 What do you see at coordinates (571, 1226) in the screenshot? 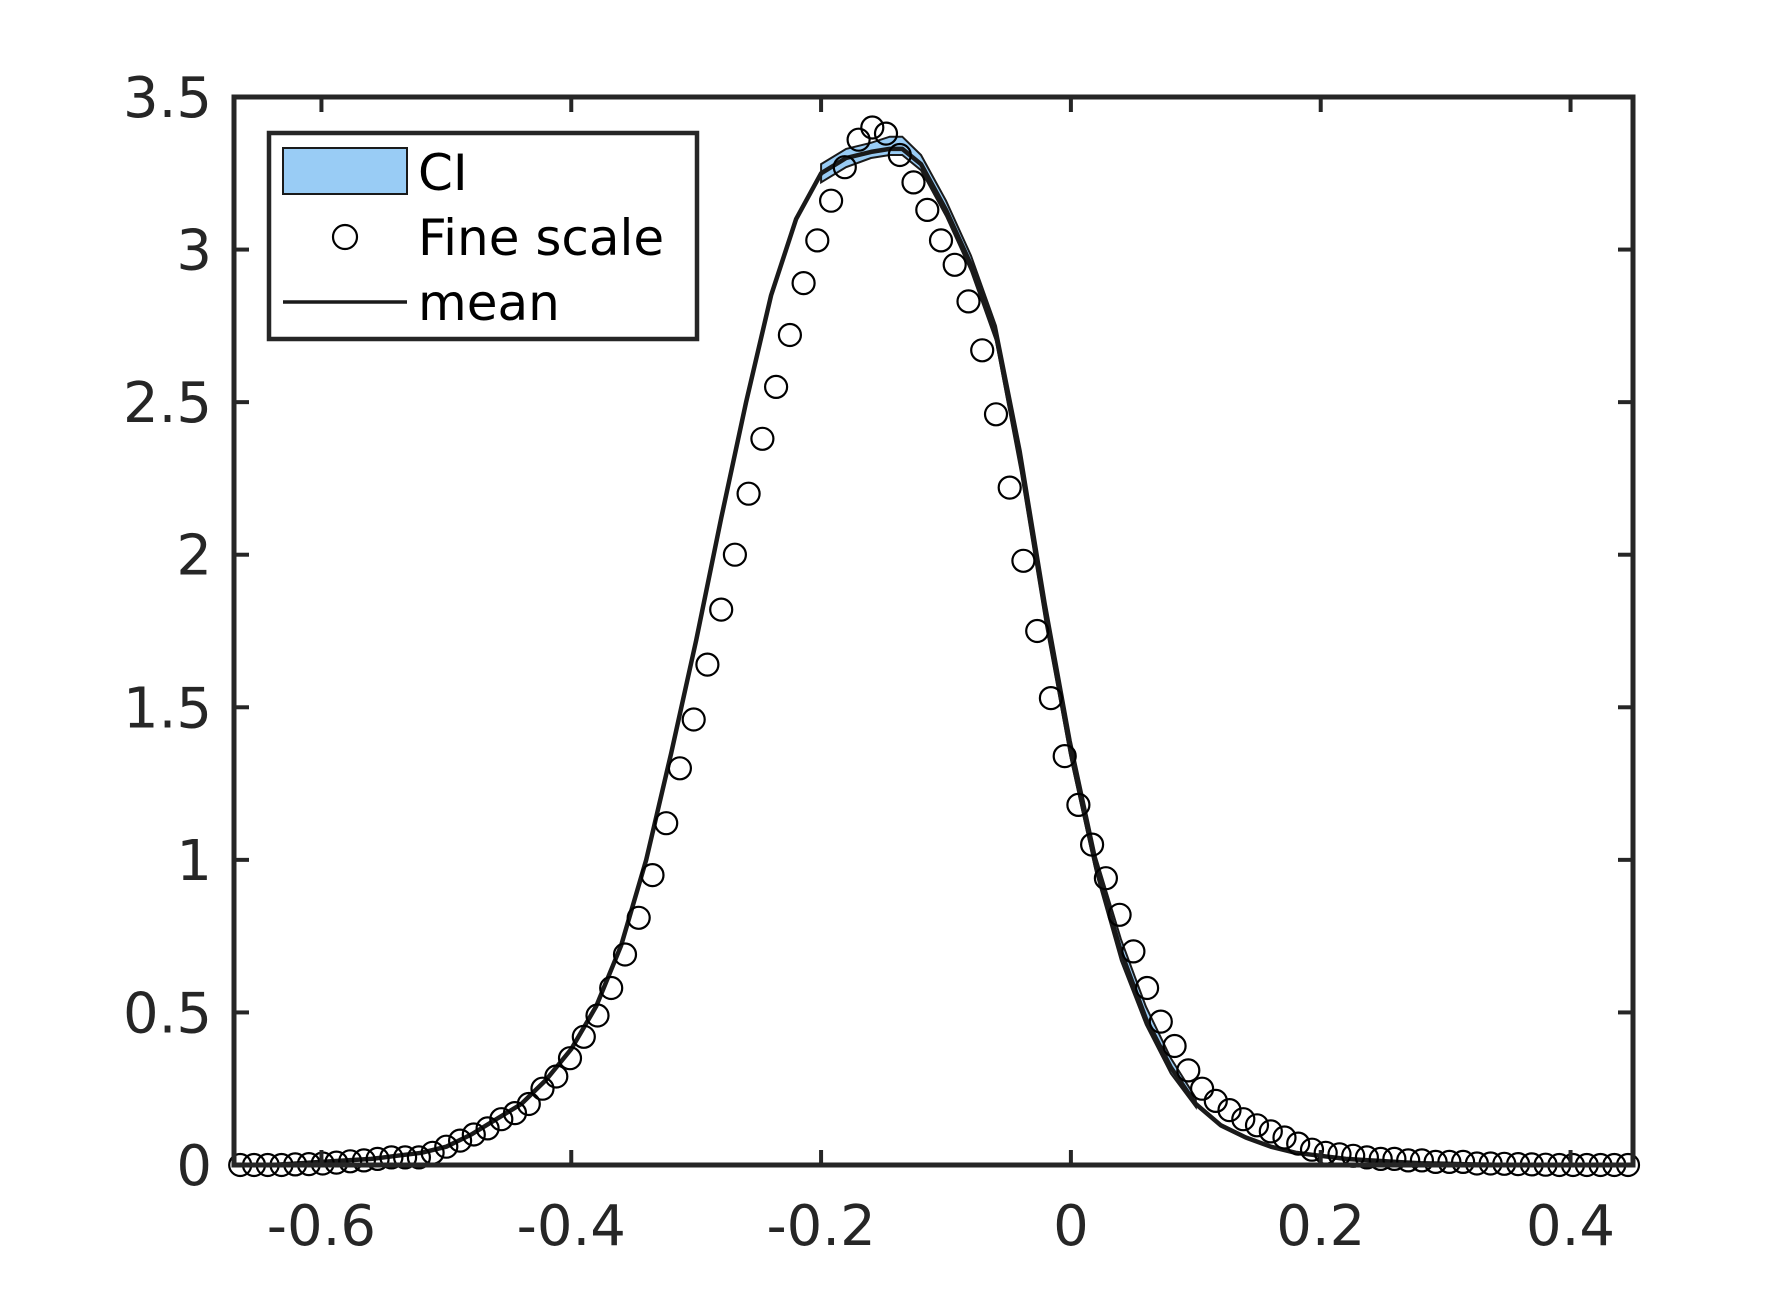
I see `x-tick-label: -0.4` at bounding box center [571, 1226].